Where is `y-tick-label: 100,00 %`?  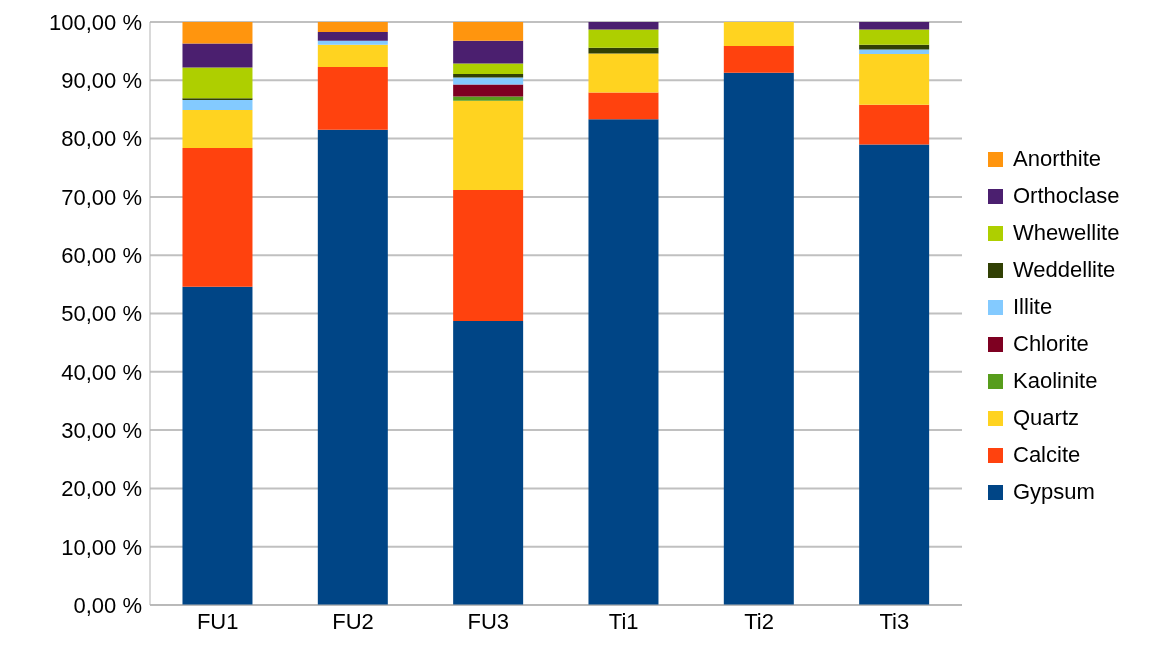
y-tick-label: 100,00 % is located at coordinates (95, 22).